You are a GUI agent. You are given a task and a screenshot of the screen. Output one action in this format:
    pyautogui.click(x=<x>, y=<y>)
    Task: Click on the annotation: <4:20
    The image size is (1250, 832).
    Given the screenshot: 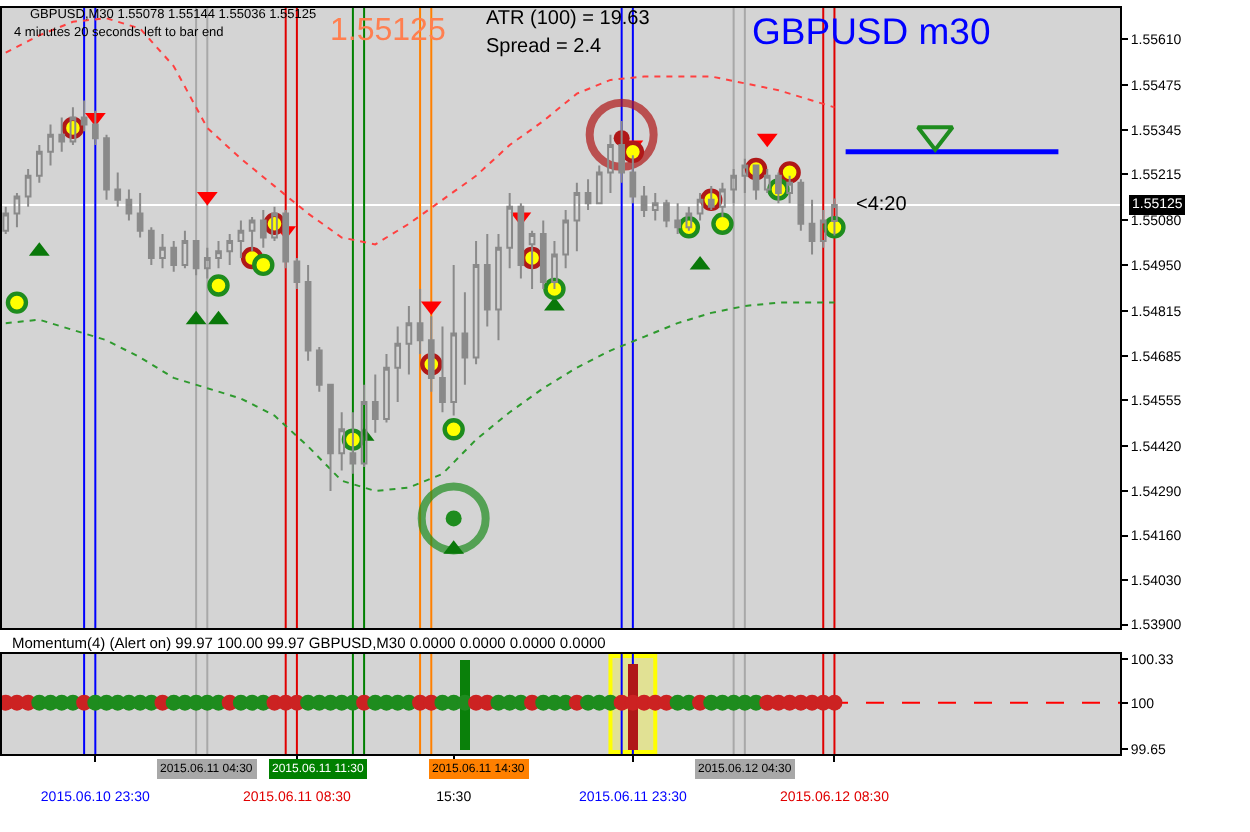 What is the action you would take?
    pyautogui.click(x=882, y=205)
    